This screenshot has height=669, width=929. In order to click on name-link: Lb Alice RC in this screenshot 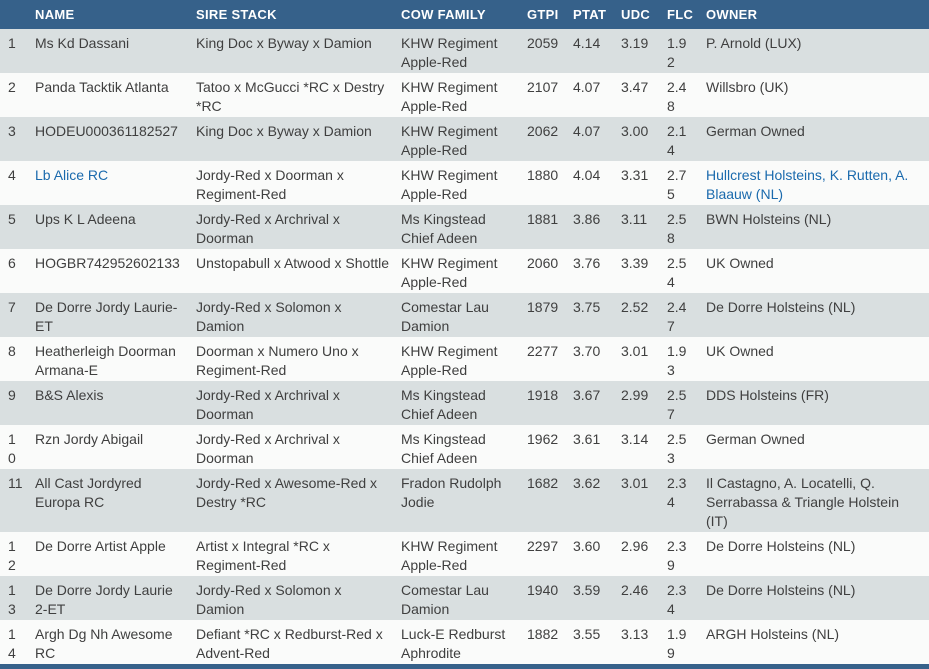, I will do `click(72, 175)`.